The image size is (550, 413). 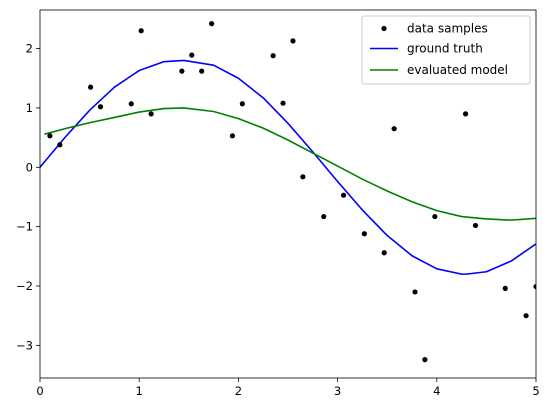 I want to click on x-tick-label: 5, so click(x=535, y=391).